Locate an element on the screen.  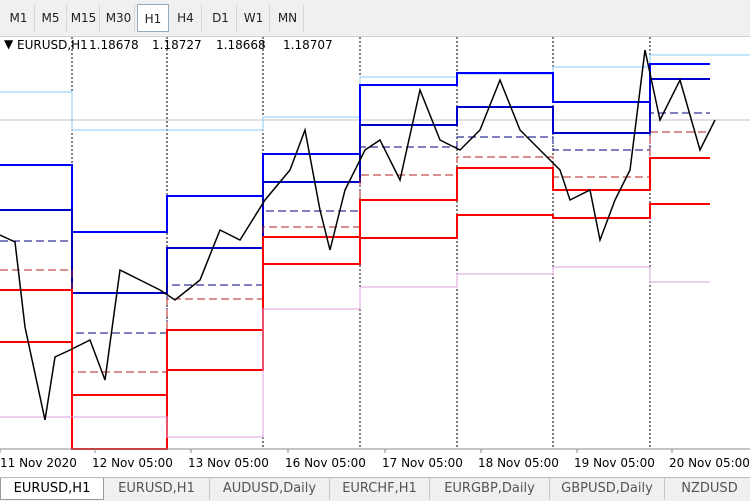
ohlc-value: 1.18668 is located at coordinates (241, 45).